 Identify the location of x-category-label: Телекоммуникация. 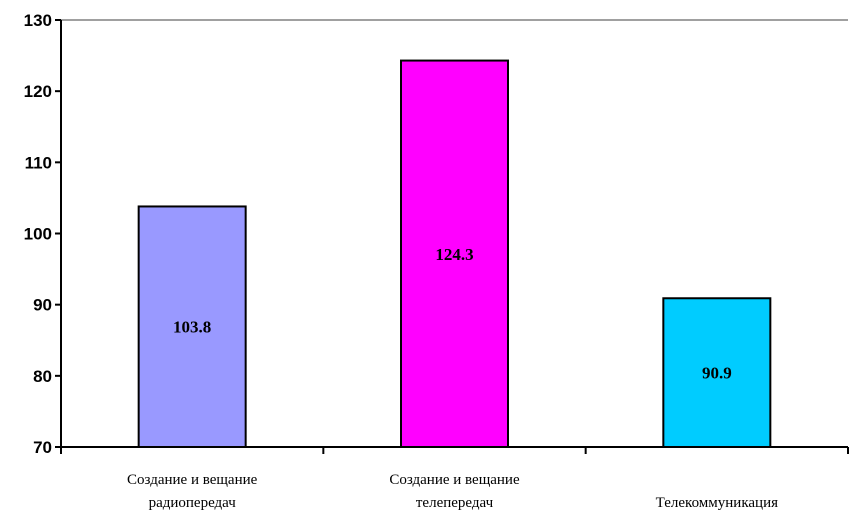
(717, 503).